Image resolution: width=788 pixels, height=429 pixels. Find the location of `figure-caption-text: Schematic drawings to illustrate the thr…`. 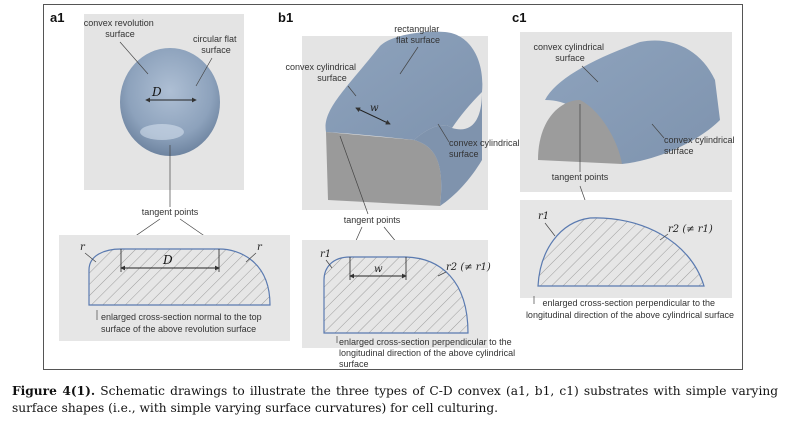

figure-caption-text: Schematic drawings to illustrate the thr… is located at coordinates (395, 399).